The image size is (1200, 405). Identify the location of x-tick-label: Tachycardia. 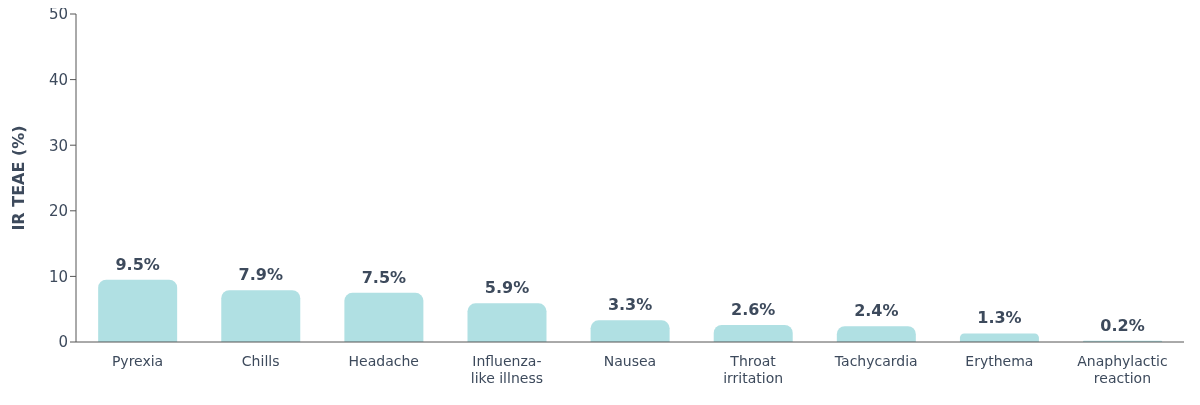
(875, 361).